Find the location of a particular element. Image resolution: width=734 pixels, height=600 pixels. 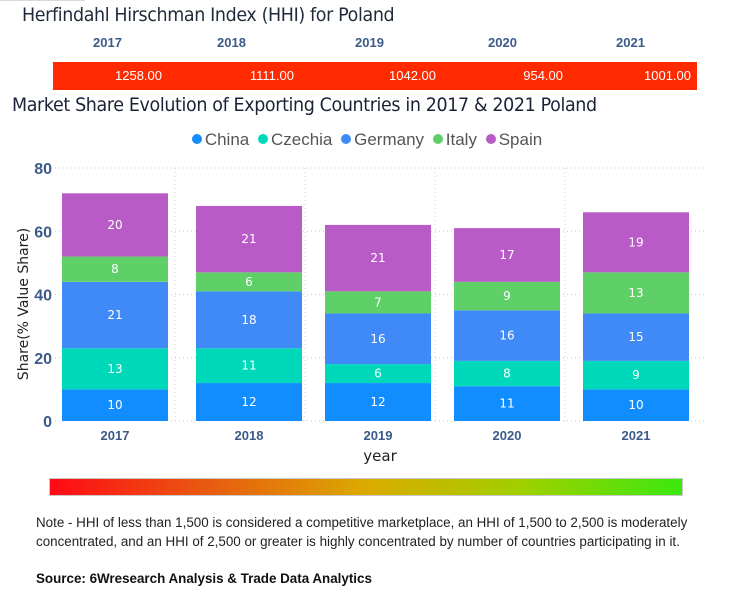

legend-item-china: China is located at coordinates (220, 140).